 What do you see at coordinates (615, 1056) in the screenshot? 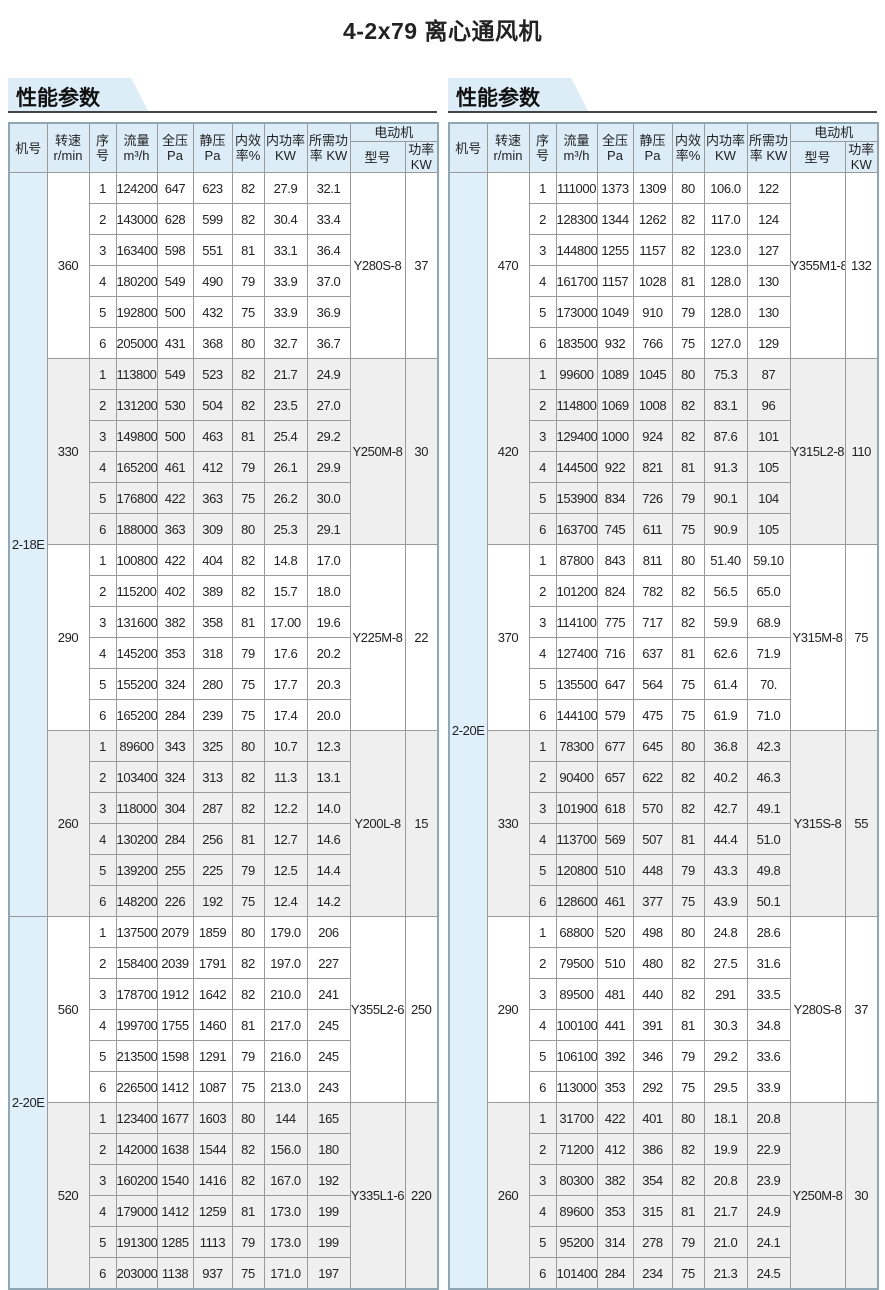
I see `total-pressure-cell: 392` at bounding box center [615, 1056].